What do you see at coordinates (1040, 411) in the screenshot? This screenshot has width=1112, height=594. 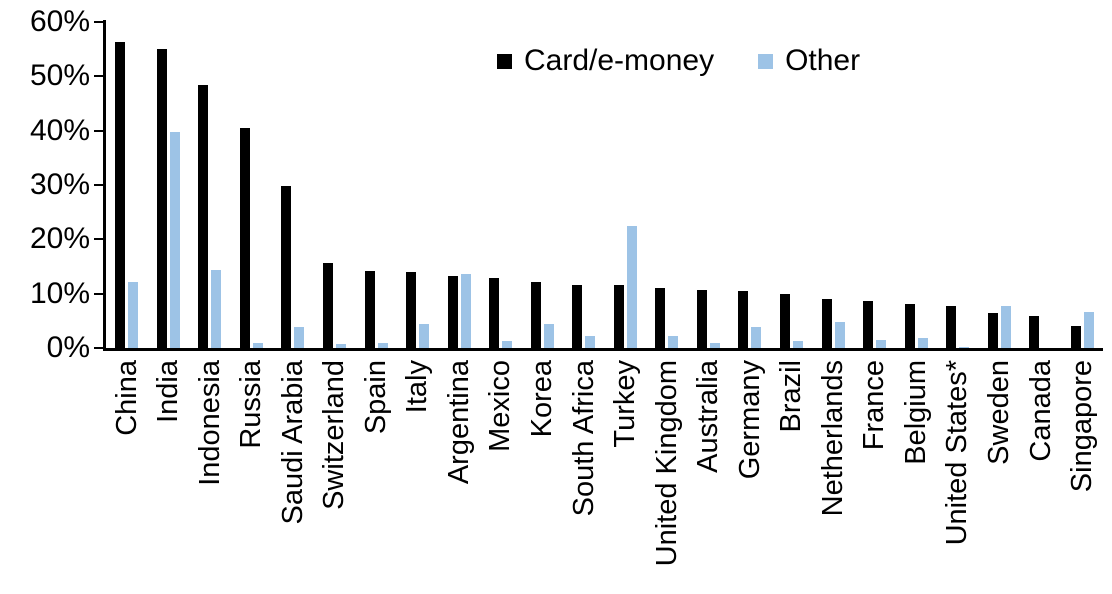 I see `x-axis-label: Canada` at bounding box center [1040, 411].